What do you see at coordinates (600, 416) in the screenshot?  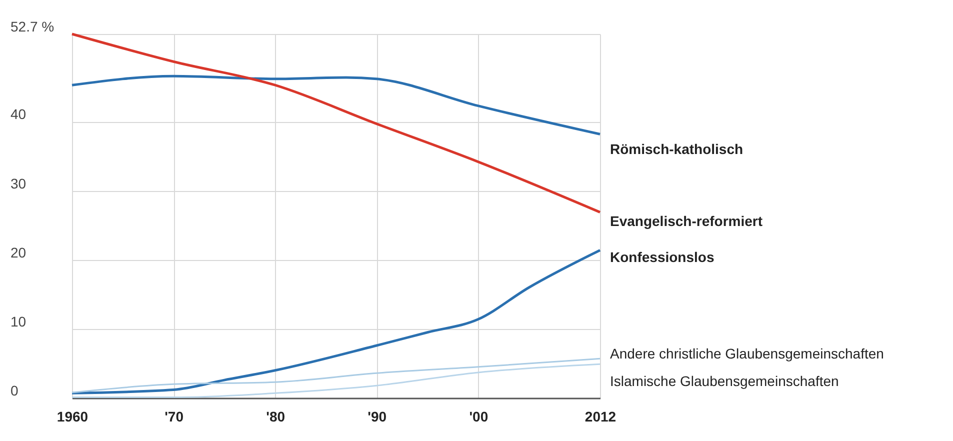 I see `x-tick-label: 2012` at bounding box center [600, 416].